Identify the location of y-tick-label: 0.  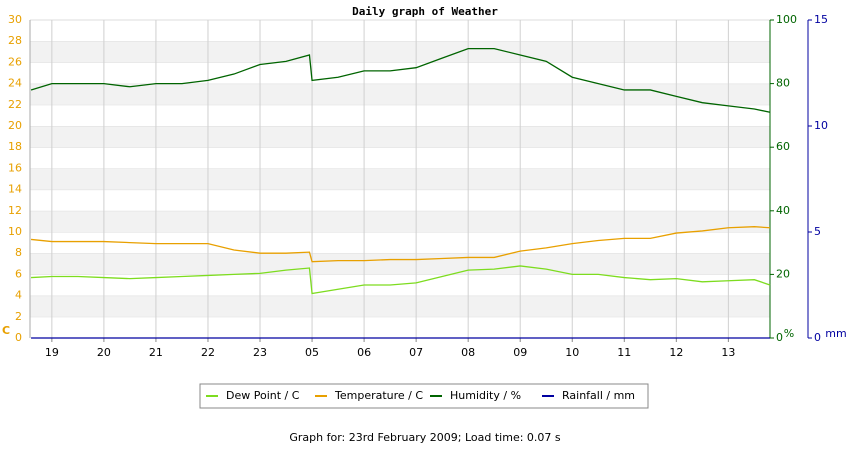
(18, 337).